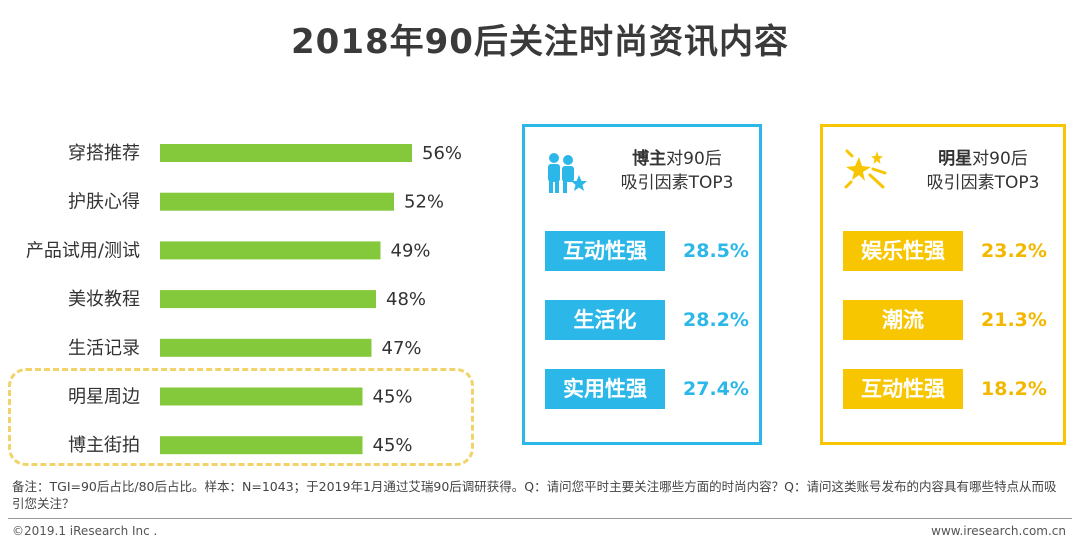 The width and height of the screenshot is (1080, 547). I want to click on category-label: 美妆教程, so click(104, 299).